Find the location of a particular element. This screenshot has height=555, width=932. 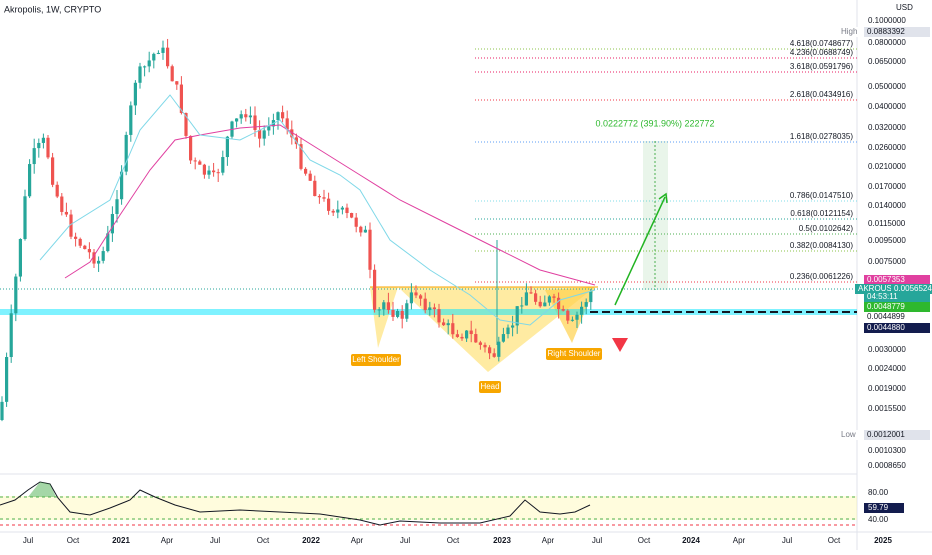

low-value-box is located at coordinates (897, 435).